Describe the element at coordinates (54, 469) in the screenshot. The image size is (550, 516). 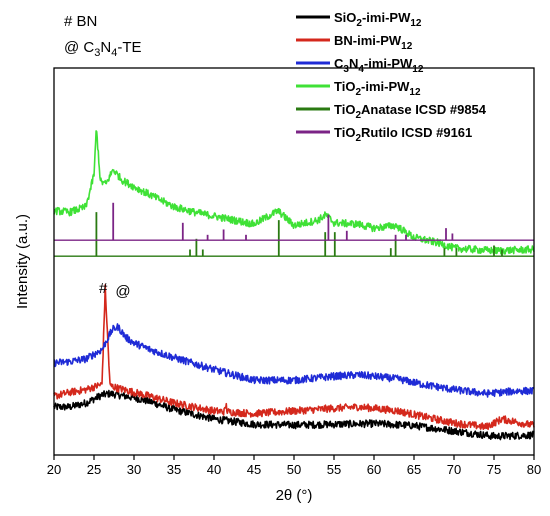
I see `x-tick-label: 20` at that location.